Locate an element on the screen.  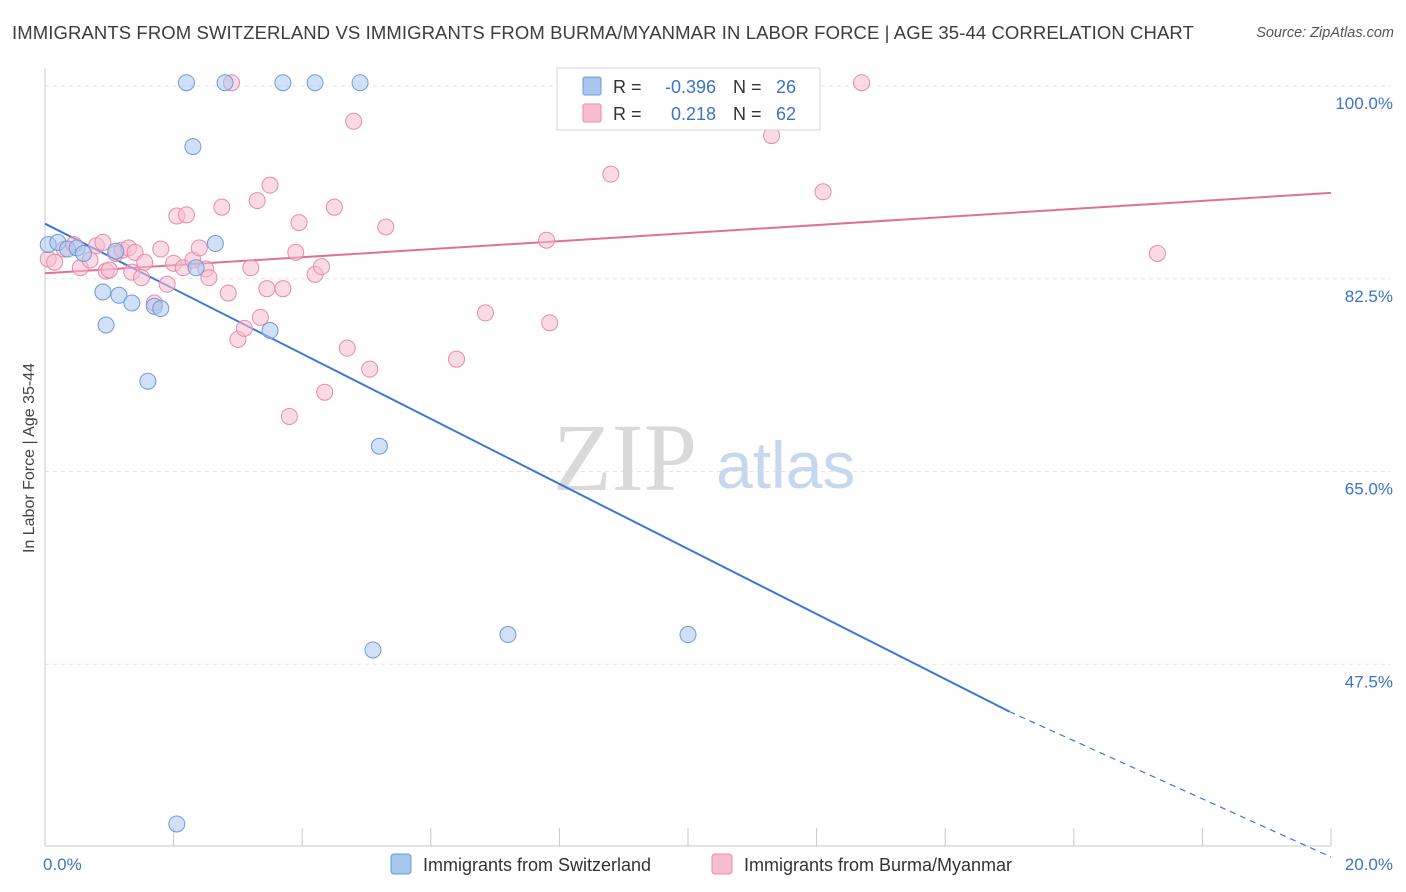
stats-r-label-burma: R = is located at coordinates (627, 114).